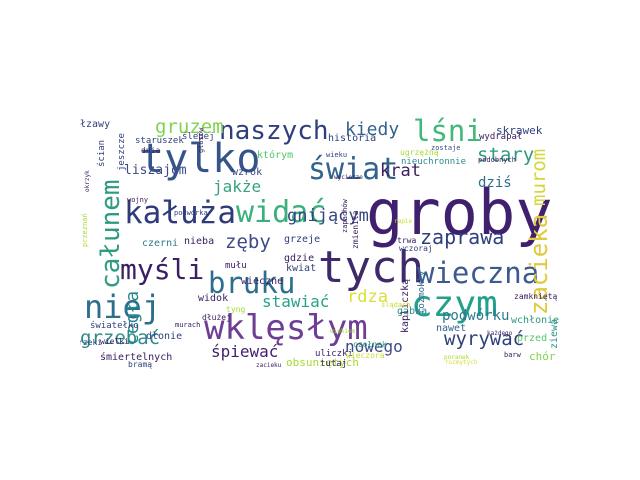 This screenshot has width=640, height=480. What do you see at coordinates (248, 242) in the screenshot?
I see `word: zęby` at bounding box center [248, 242].